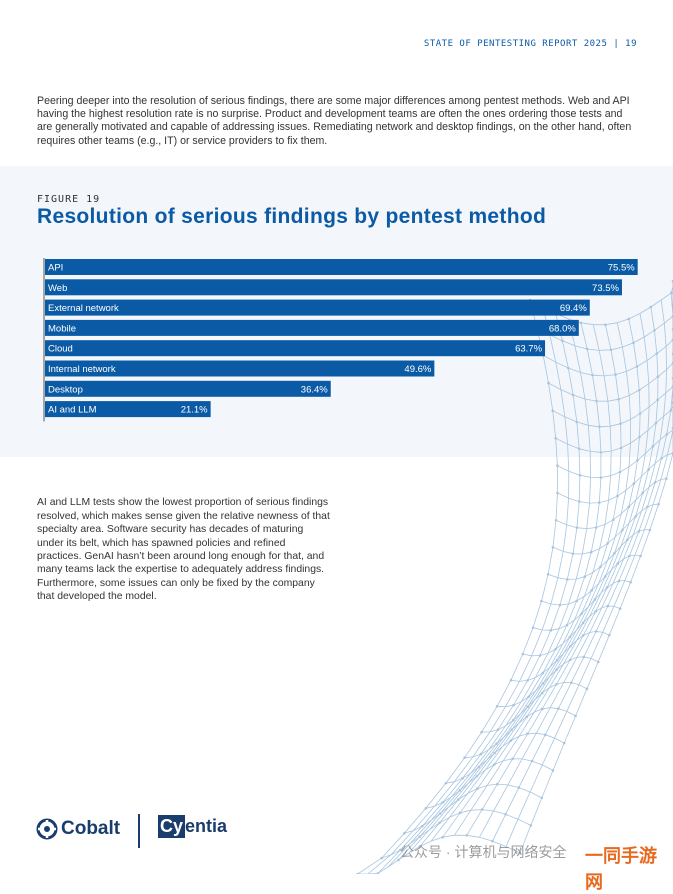  What do you see at coordinates (206, 826) in the screenshot?
I see `cyentia-wordmark: entia` at bounding box center [206, 826].